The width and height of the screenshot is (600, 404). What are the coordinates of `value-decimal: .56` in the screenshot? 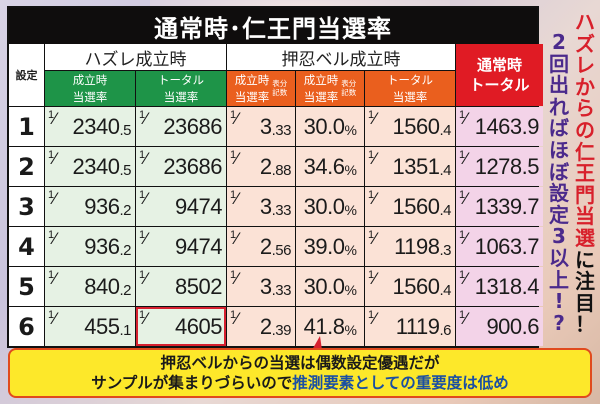 It's located at (281, 250).